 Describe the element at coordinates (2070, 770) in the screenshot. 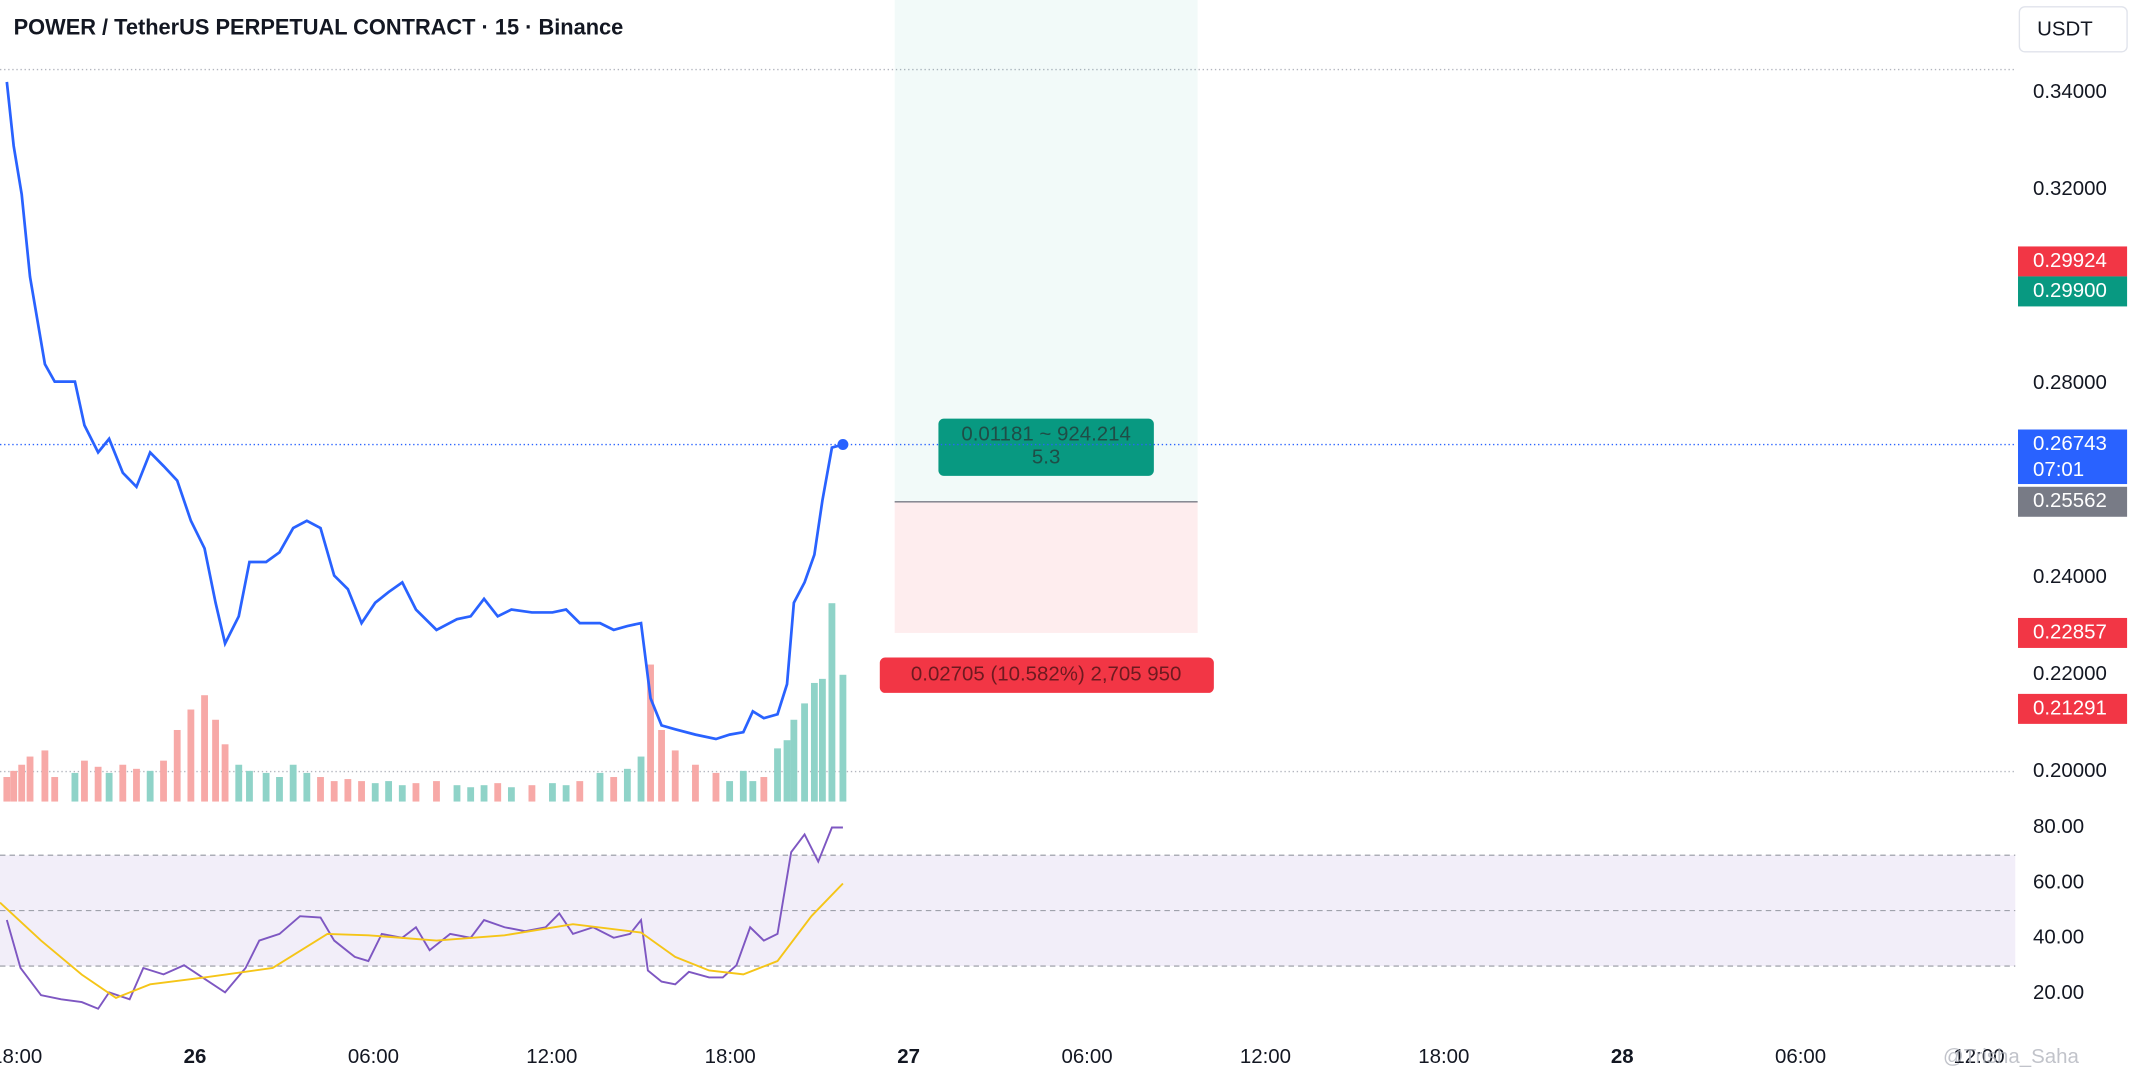

I see `y-tick-label: 0.20000` at that location.